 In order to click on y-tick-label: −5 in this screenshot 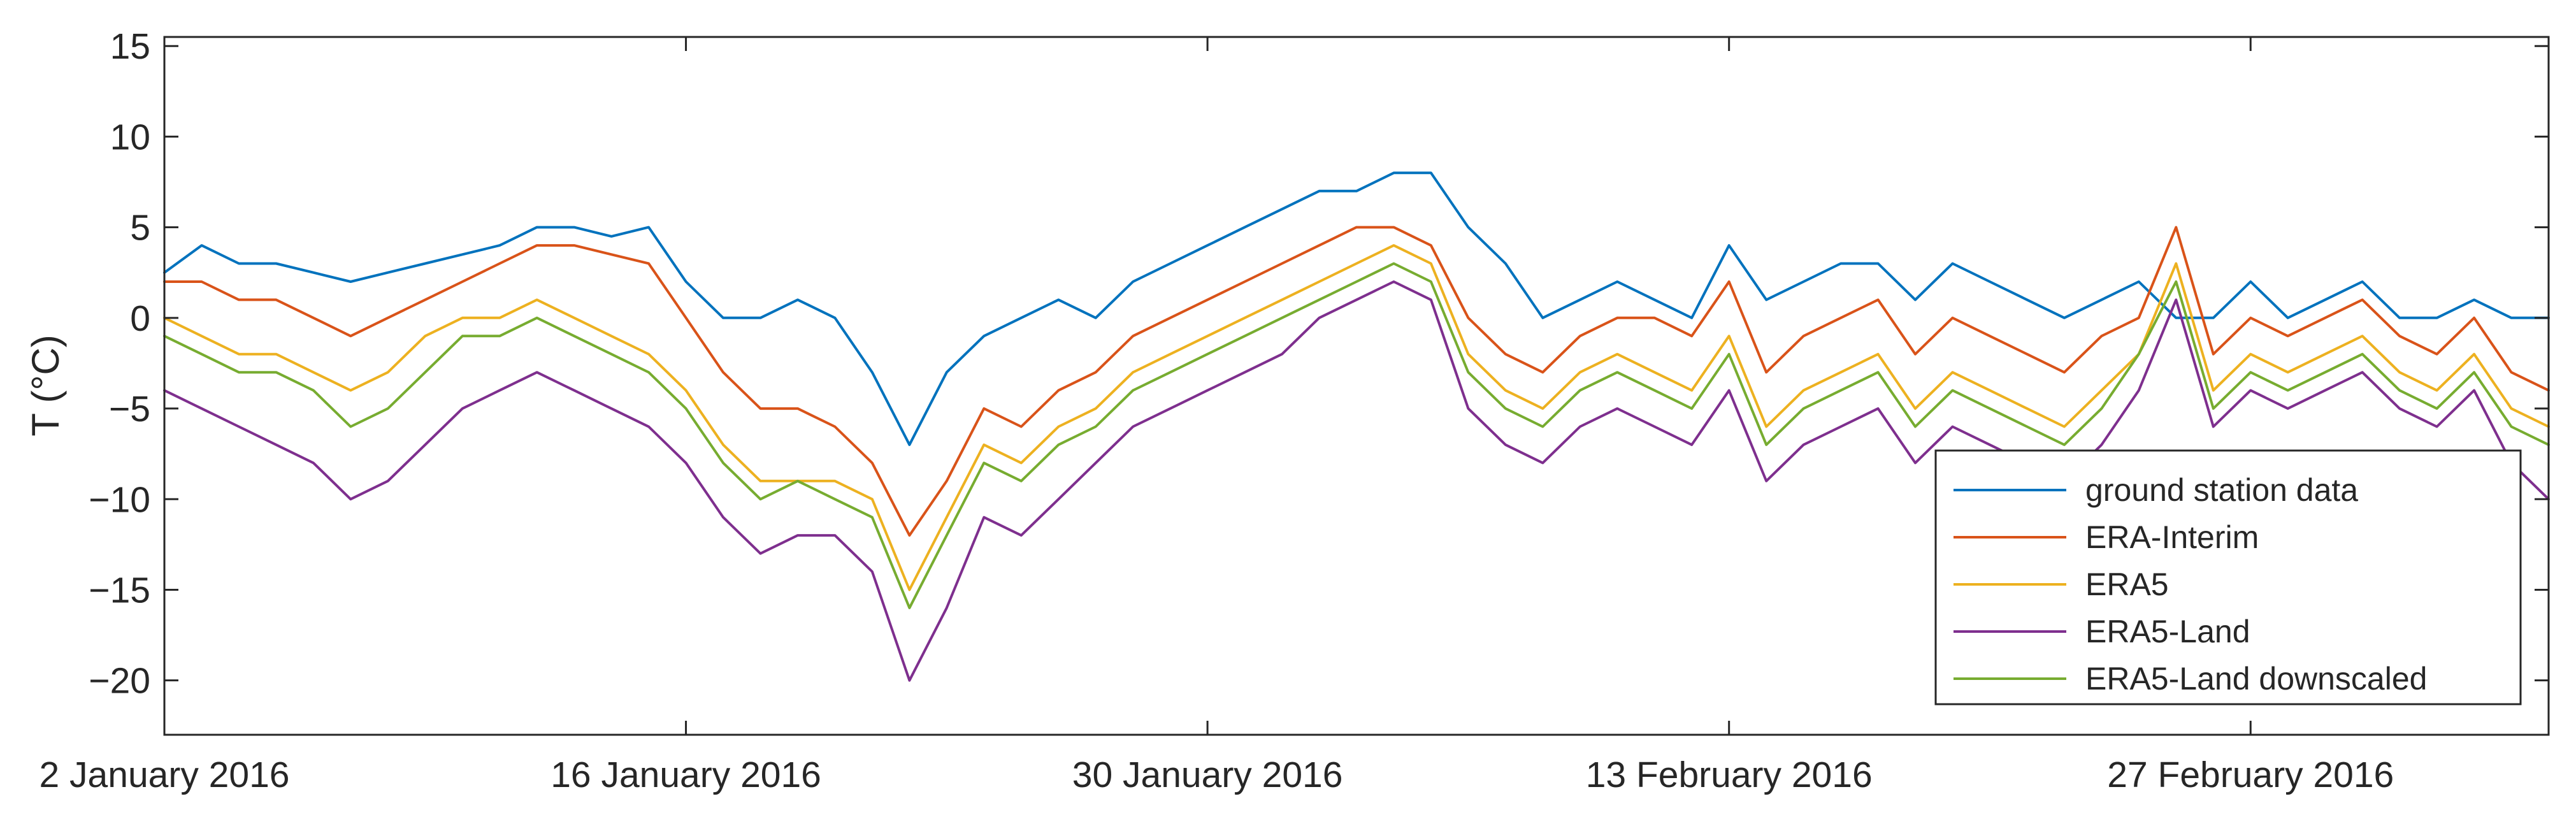, I will do `click(129, 409)`.